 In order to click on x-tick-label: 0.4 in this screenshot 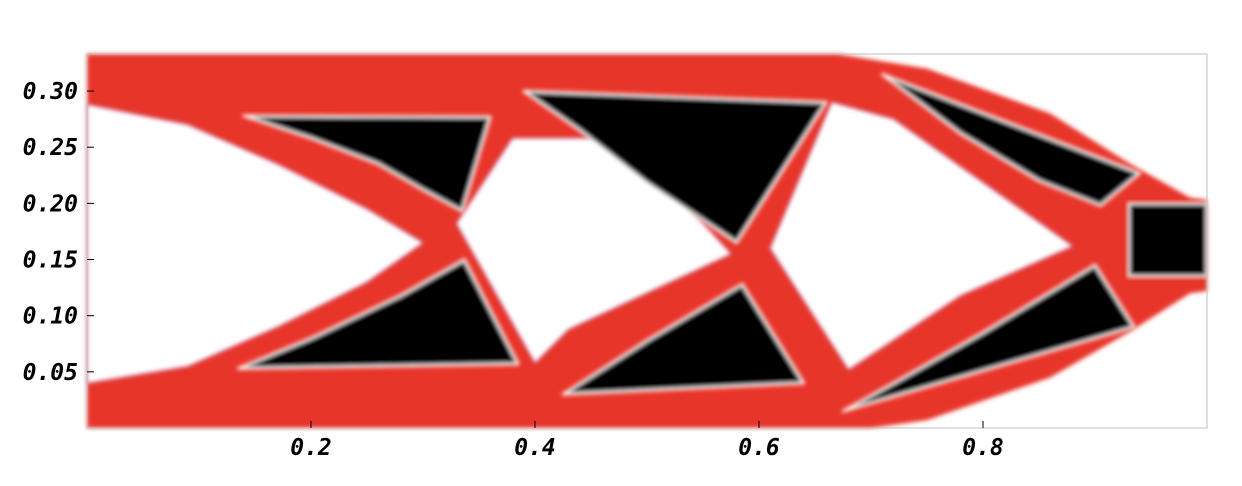, I will do `click(535, 448)`.